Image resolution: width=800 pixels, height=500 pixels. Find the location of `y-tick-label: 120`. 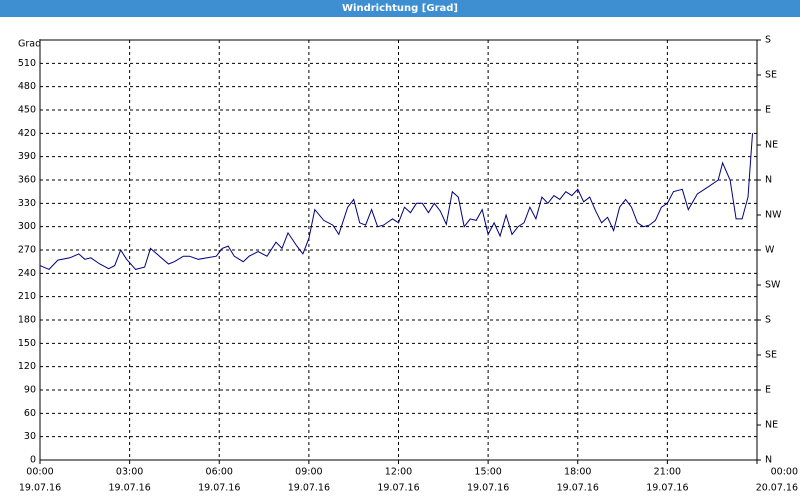

y-tick-label: 120 is located at coordinates (27, 366).